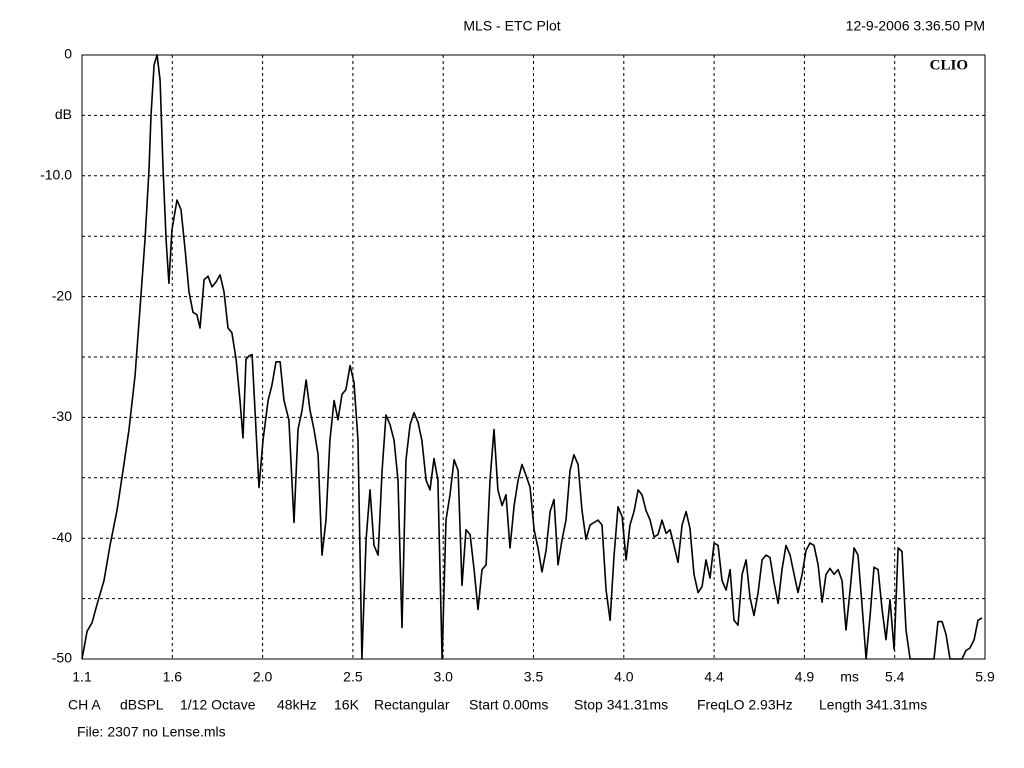 This screenshot has width=1024, height=768. I want to click on x-tick-label: 3.5, so click(534, 677).